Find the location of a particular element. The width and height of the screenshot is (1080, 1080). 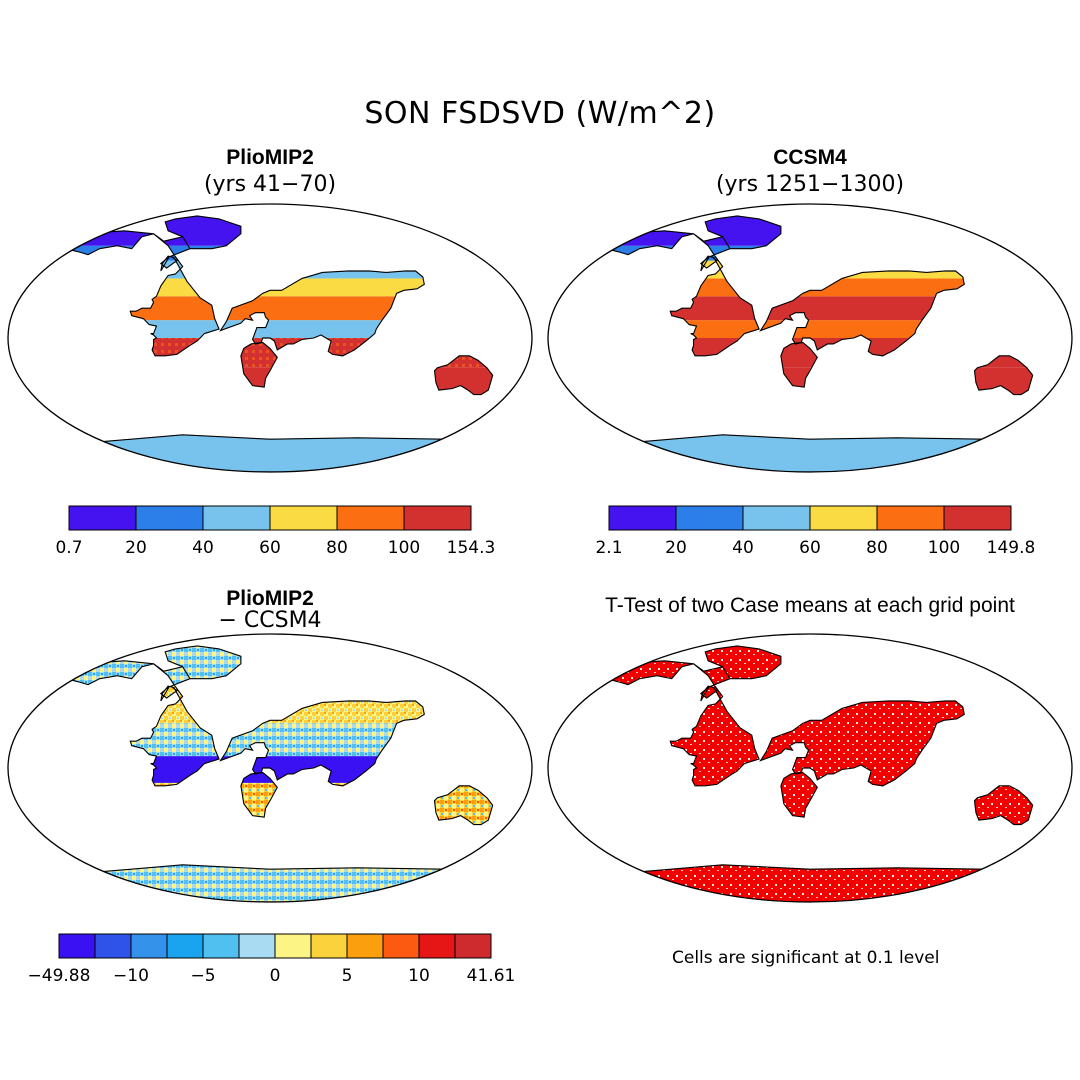

colorbar-tick-label: 5 is located at coordinates (347, 976).